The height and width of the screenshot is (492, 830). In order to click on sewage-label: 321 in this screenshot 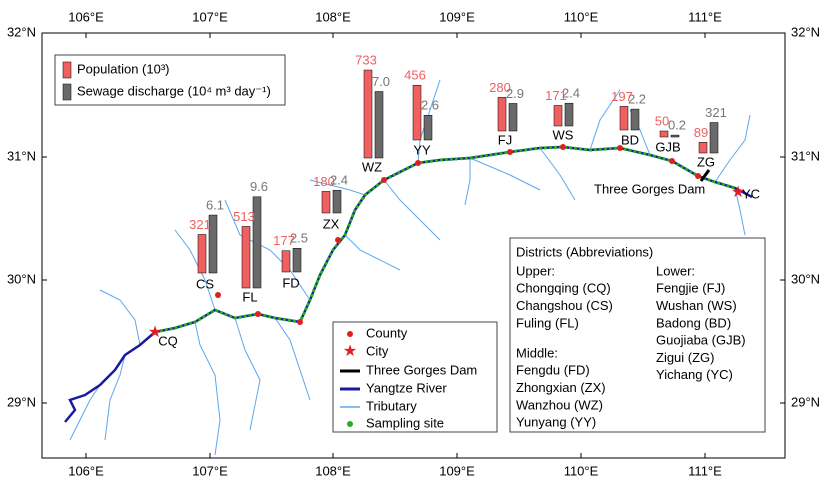, I will do `click(716, 112)`.